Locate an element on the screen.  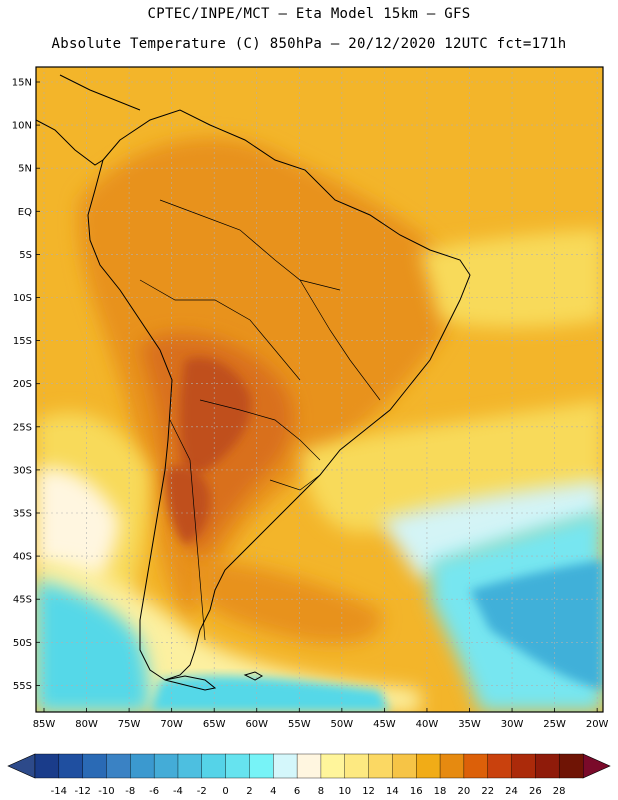
colorbar-label: 4 is located at coordinates (273, 791).